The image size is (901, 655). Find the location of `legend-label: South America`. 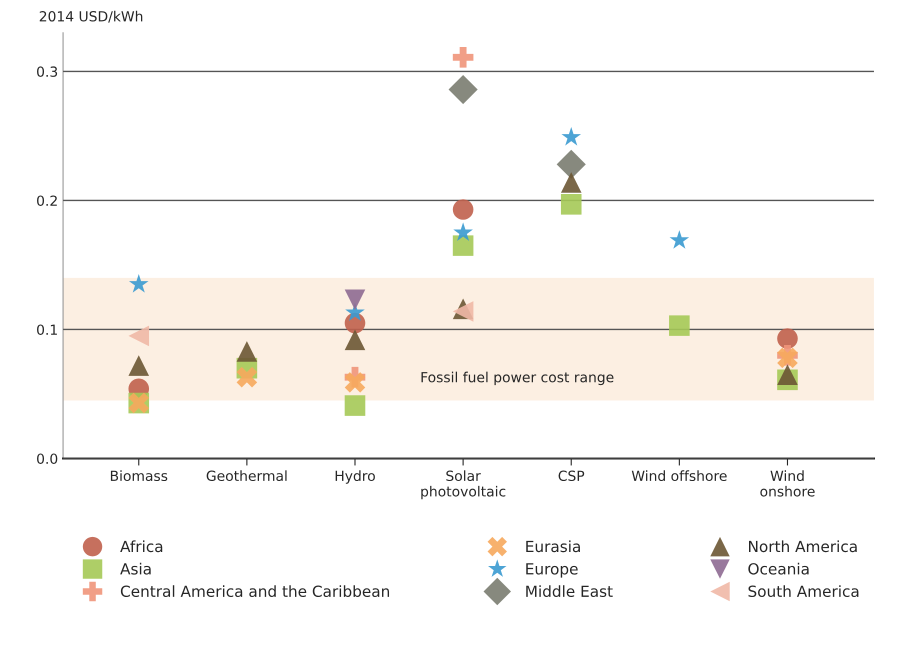

legend-label: South America is located at coordinates (803, 591).